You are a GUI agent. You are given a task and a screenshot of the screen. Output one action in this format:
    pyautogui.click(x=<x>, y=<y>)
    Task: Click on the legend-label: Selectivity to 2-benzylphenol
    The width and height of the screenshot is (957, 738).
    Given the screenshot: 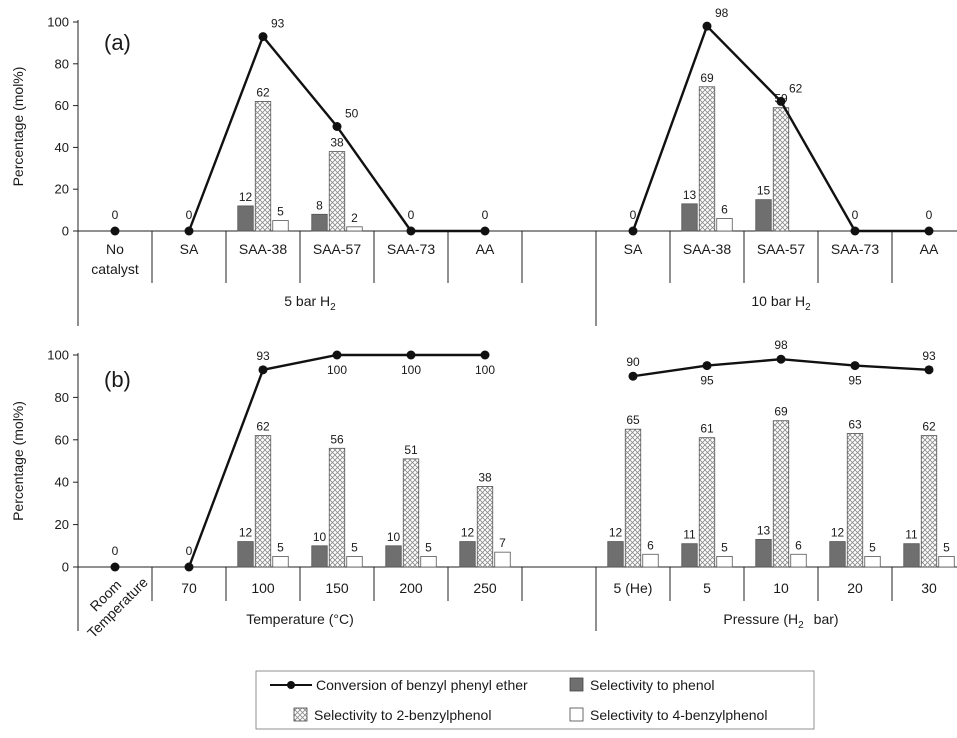 What is the action you would take?
    pyautogui.click(x=402, y=715)
    